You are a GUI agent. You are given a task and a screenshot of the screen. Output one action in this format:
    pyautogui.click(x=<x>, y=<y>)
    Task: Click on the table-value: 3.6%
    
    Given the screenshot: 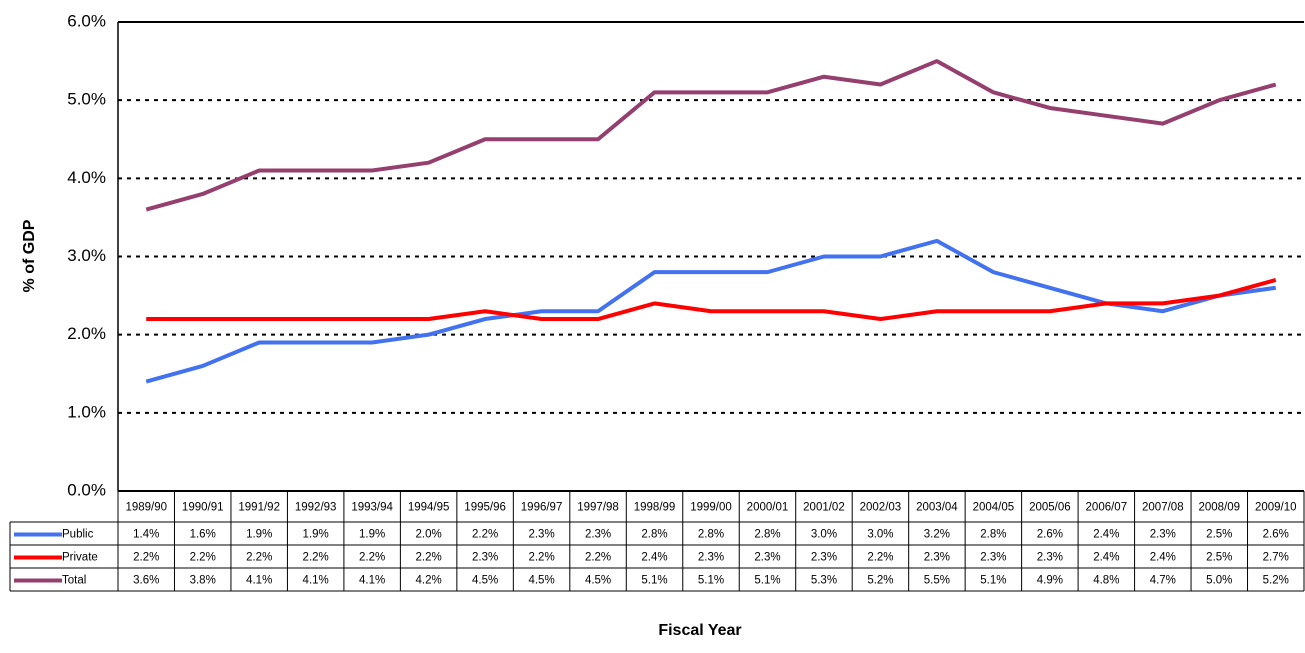 What is the action you would take?
    pyautogui.click(x=146, y=581)
    